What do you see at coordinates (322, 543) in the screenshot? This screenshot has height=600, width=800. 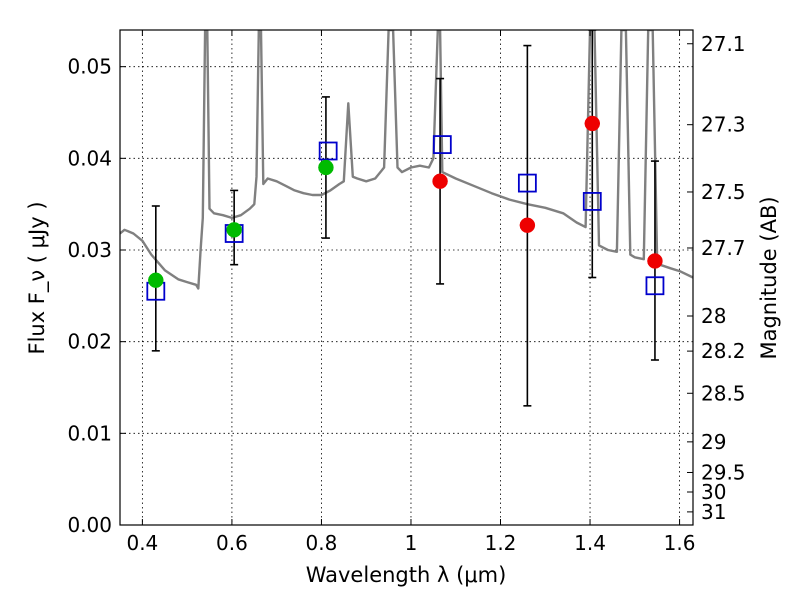 I see `x-tick-label: 0.8` at bounding box center [322, 543].